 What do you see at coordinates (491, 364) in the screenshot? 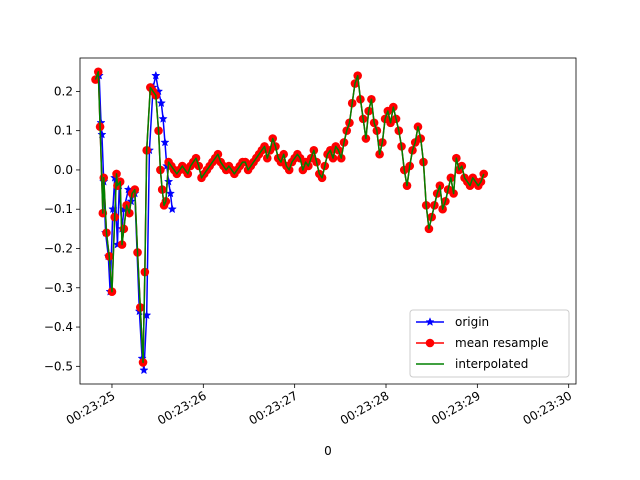
I see `legend-label-interpolated: interpolated` at bounding box center [491, 364].